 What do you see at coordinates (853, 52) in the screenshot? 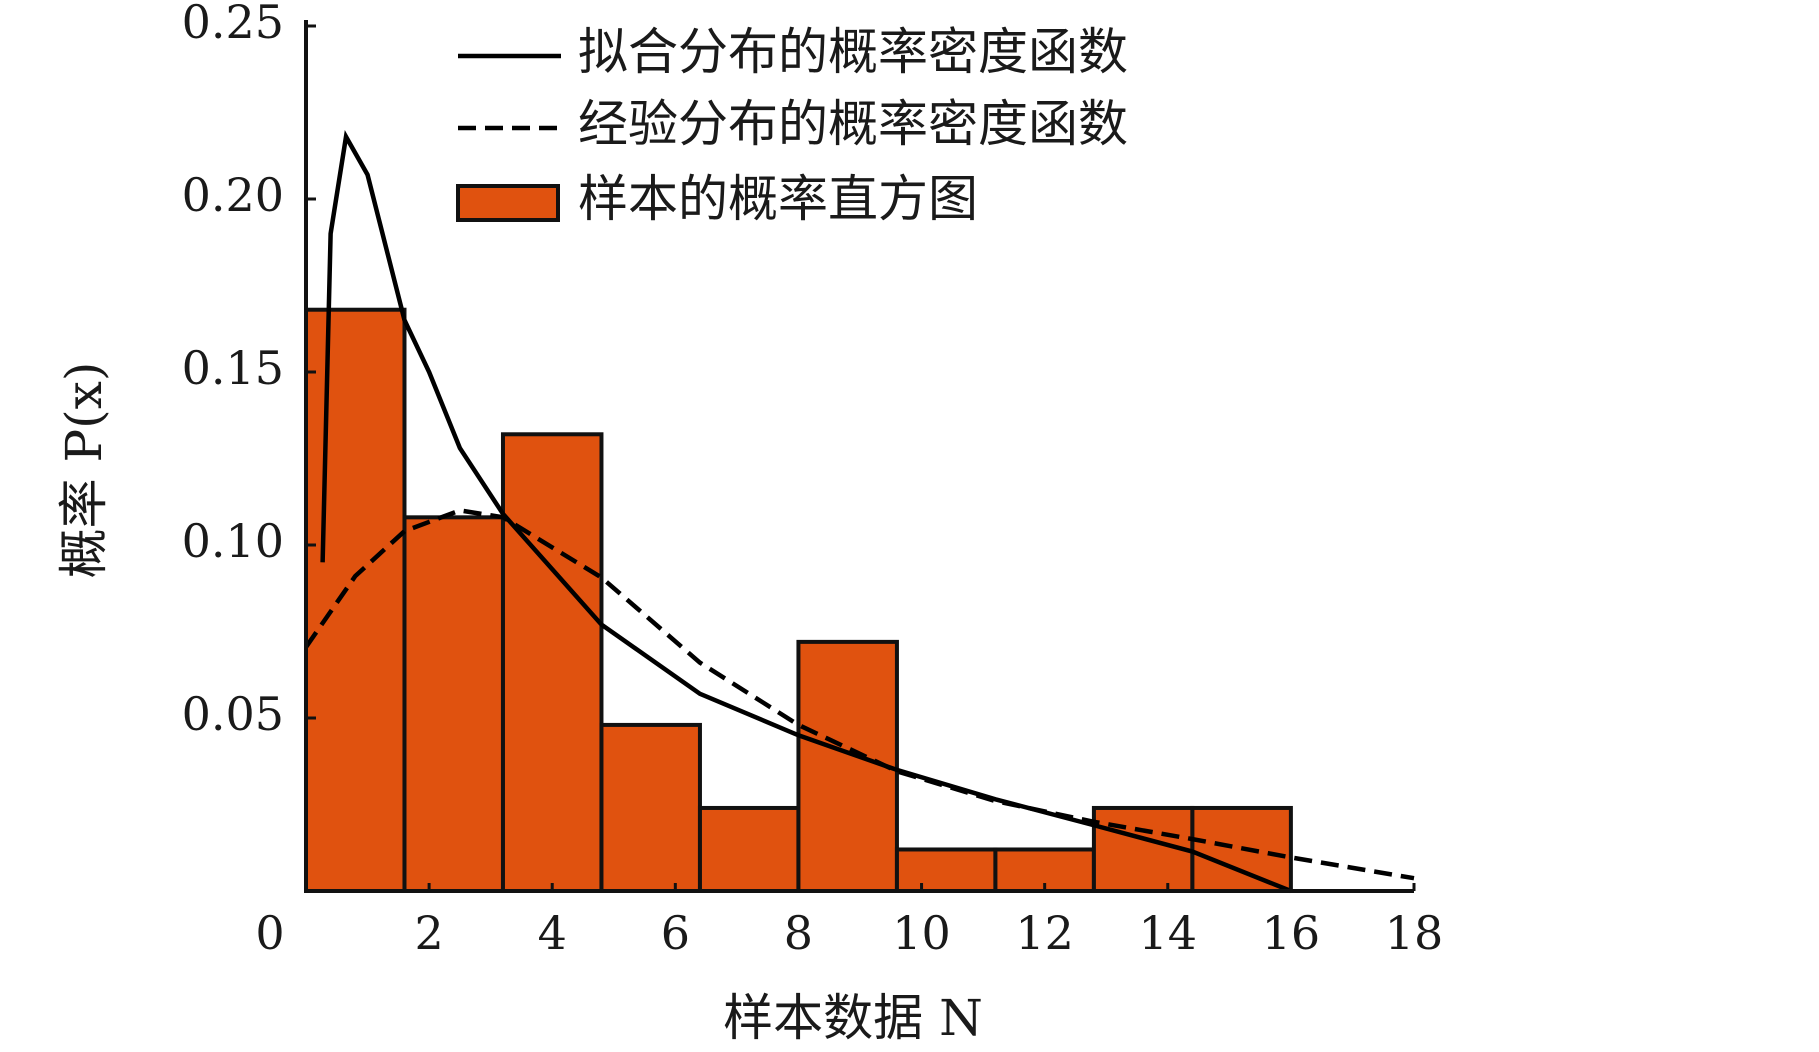
I see `legend-label: 拟合分布的概率密度函数` at bounding box center [853, 52].